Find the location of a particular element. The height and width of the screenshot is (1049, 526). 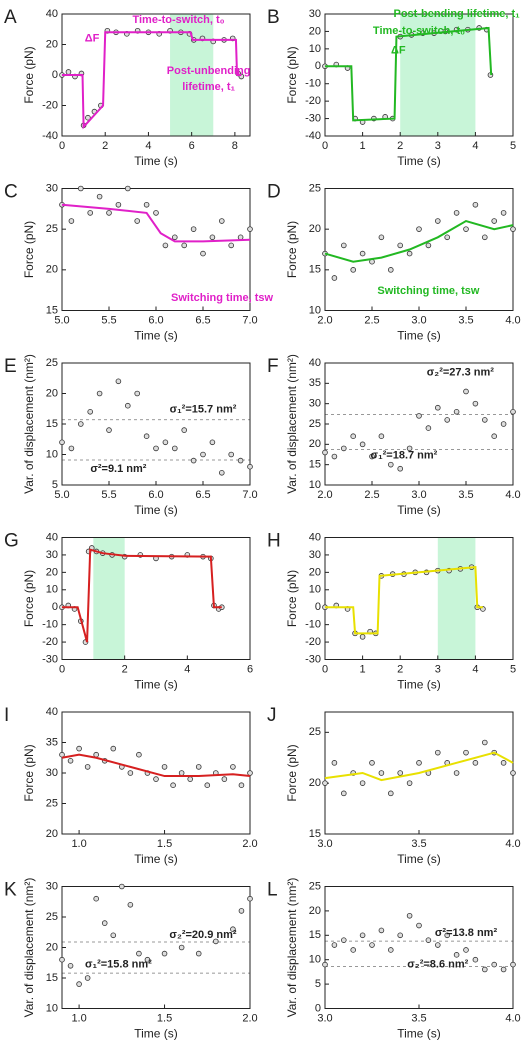

y-tick-label: 25 is located at coordinates (315, 732).